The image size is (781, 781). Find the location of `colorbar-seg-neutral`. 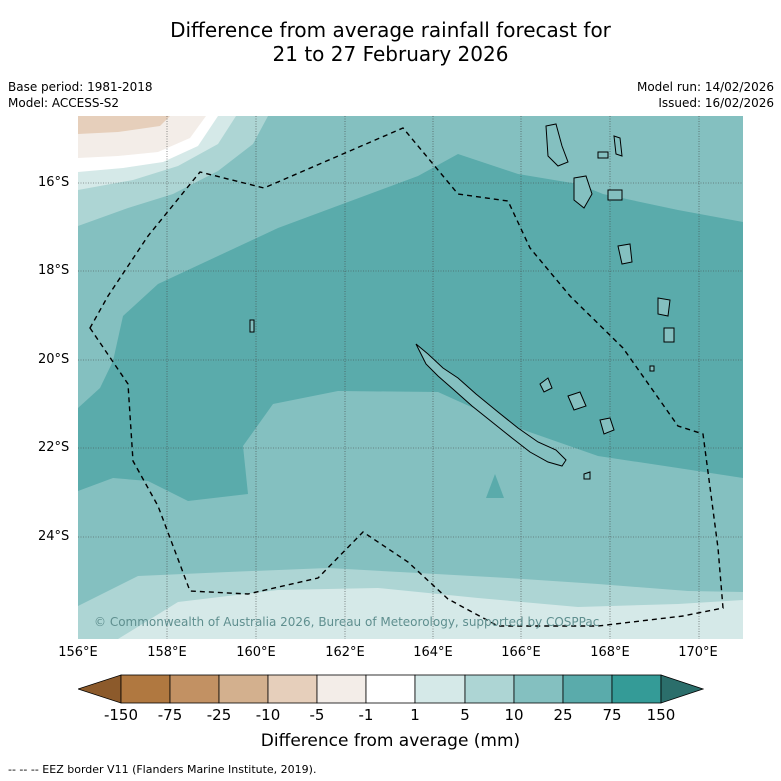

colorbar-seg-neutral is located at coordinates (390, 689).